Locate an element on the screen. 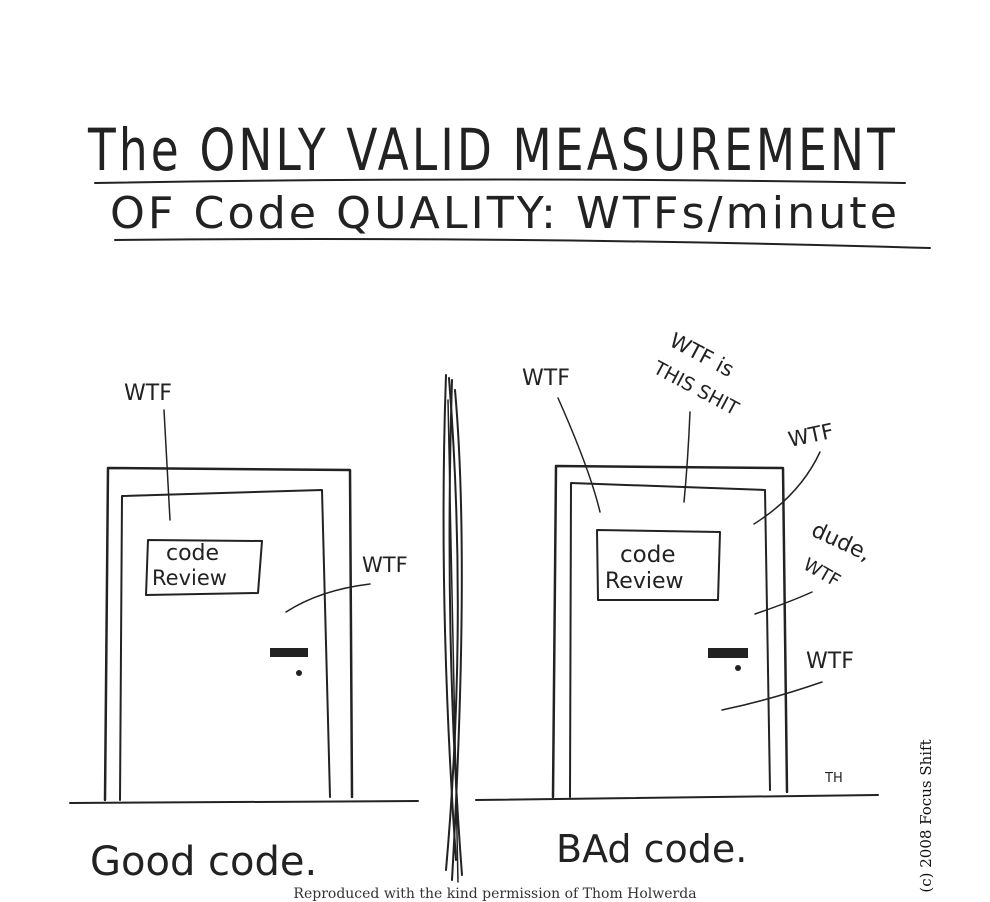 The height and width of the screenshot is (902, 990). right-caption: BAd code. is located at coordinates (651, 849).